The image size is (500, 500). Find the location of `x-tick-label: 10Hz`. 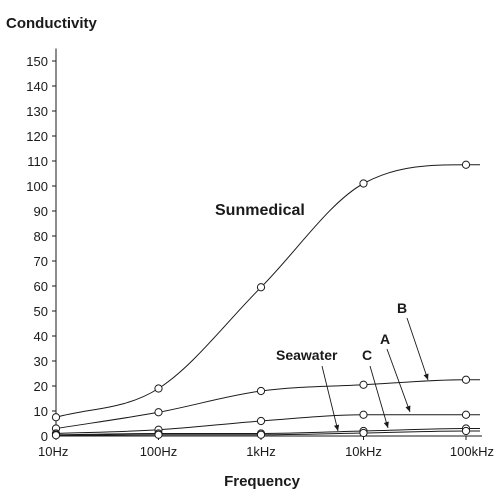

x-tick-label: 10Hz is located at coordinates (53, 451).